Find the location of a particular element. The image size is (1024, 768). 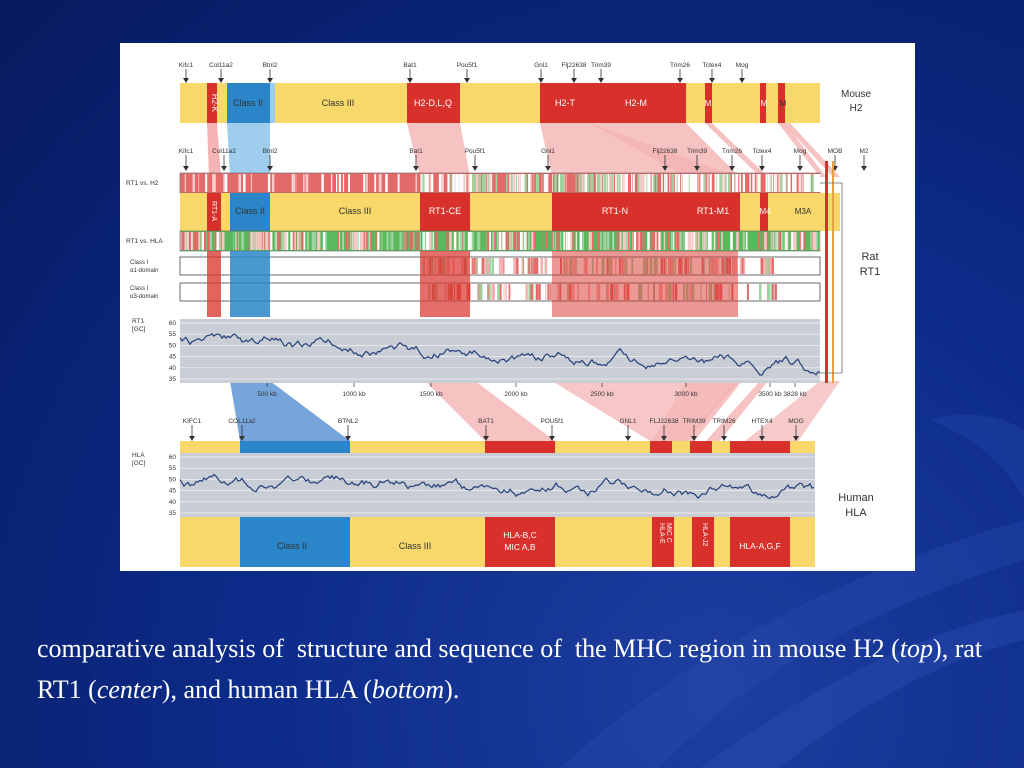

gene-label-rat: Flj22638 is located at coordinates (665, 151).